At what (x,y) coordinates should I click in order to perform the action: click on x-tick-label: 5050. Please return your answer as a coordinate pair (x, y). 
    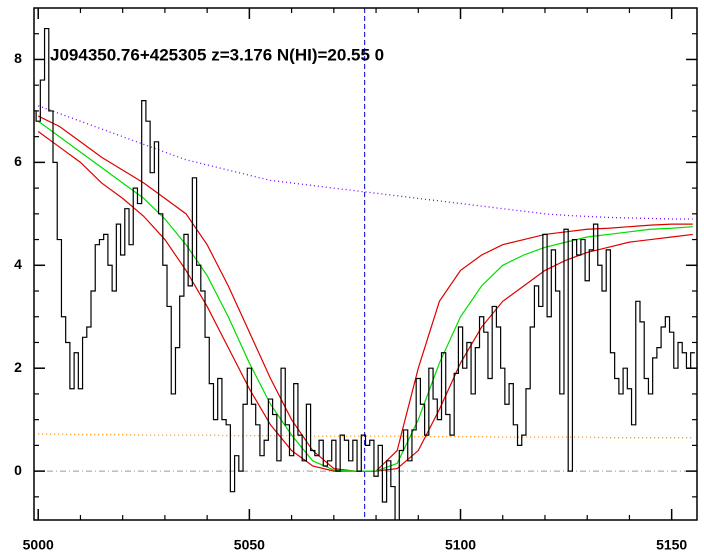
    Looking at the image, I should click on (249, 545).